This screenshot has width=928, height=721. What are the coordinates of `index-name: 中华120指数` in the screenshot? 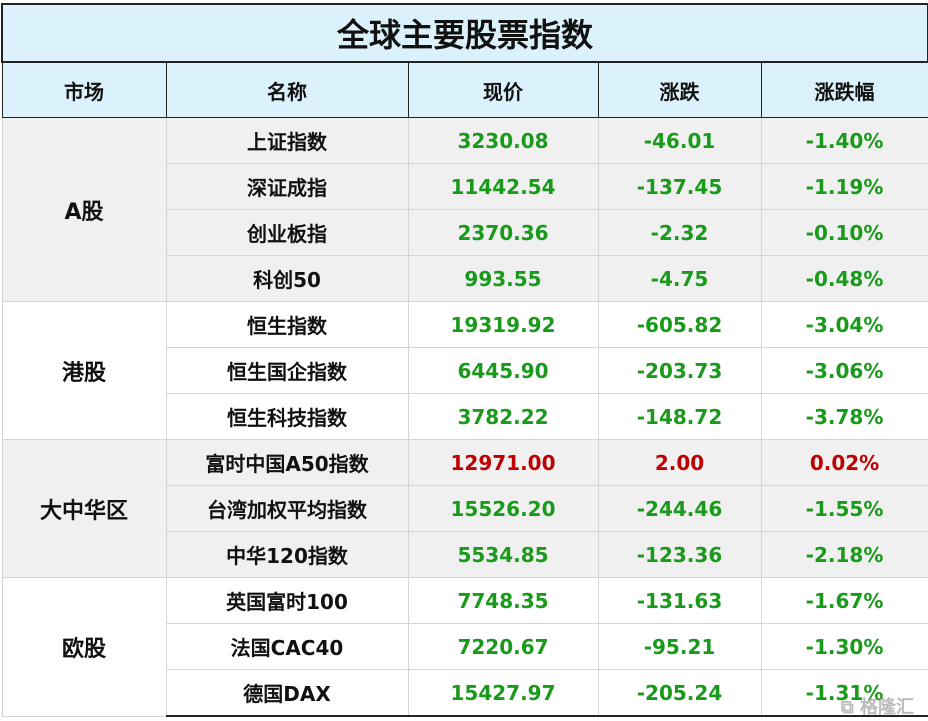 It's located at (287, 554).